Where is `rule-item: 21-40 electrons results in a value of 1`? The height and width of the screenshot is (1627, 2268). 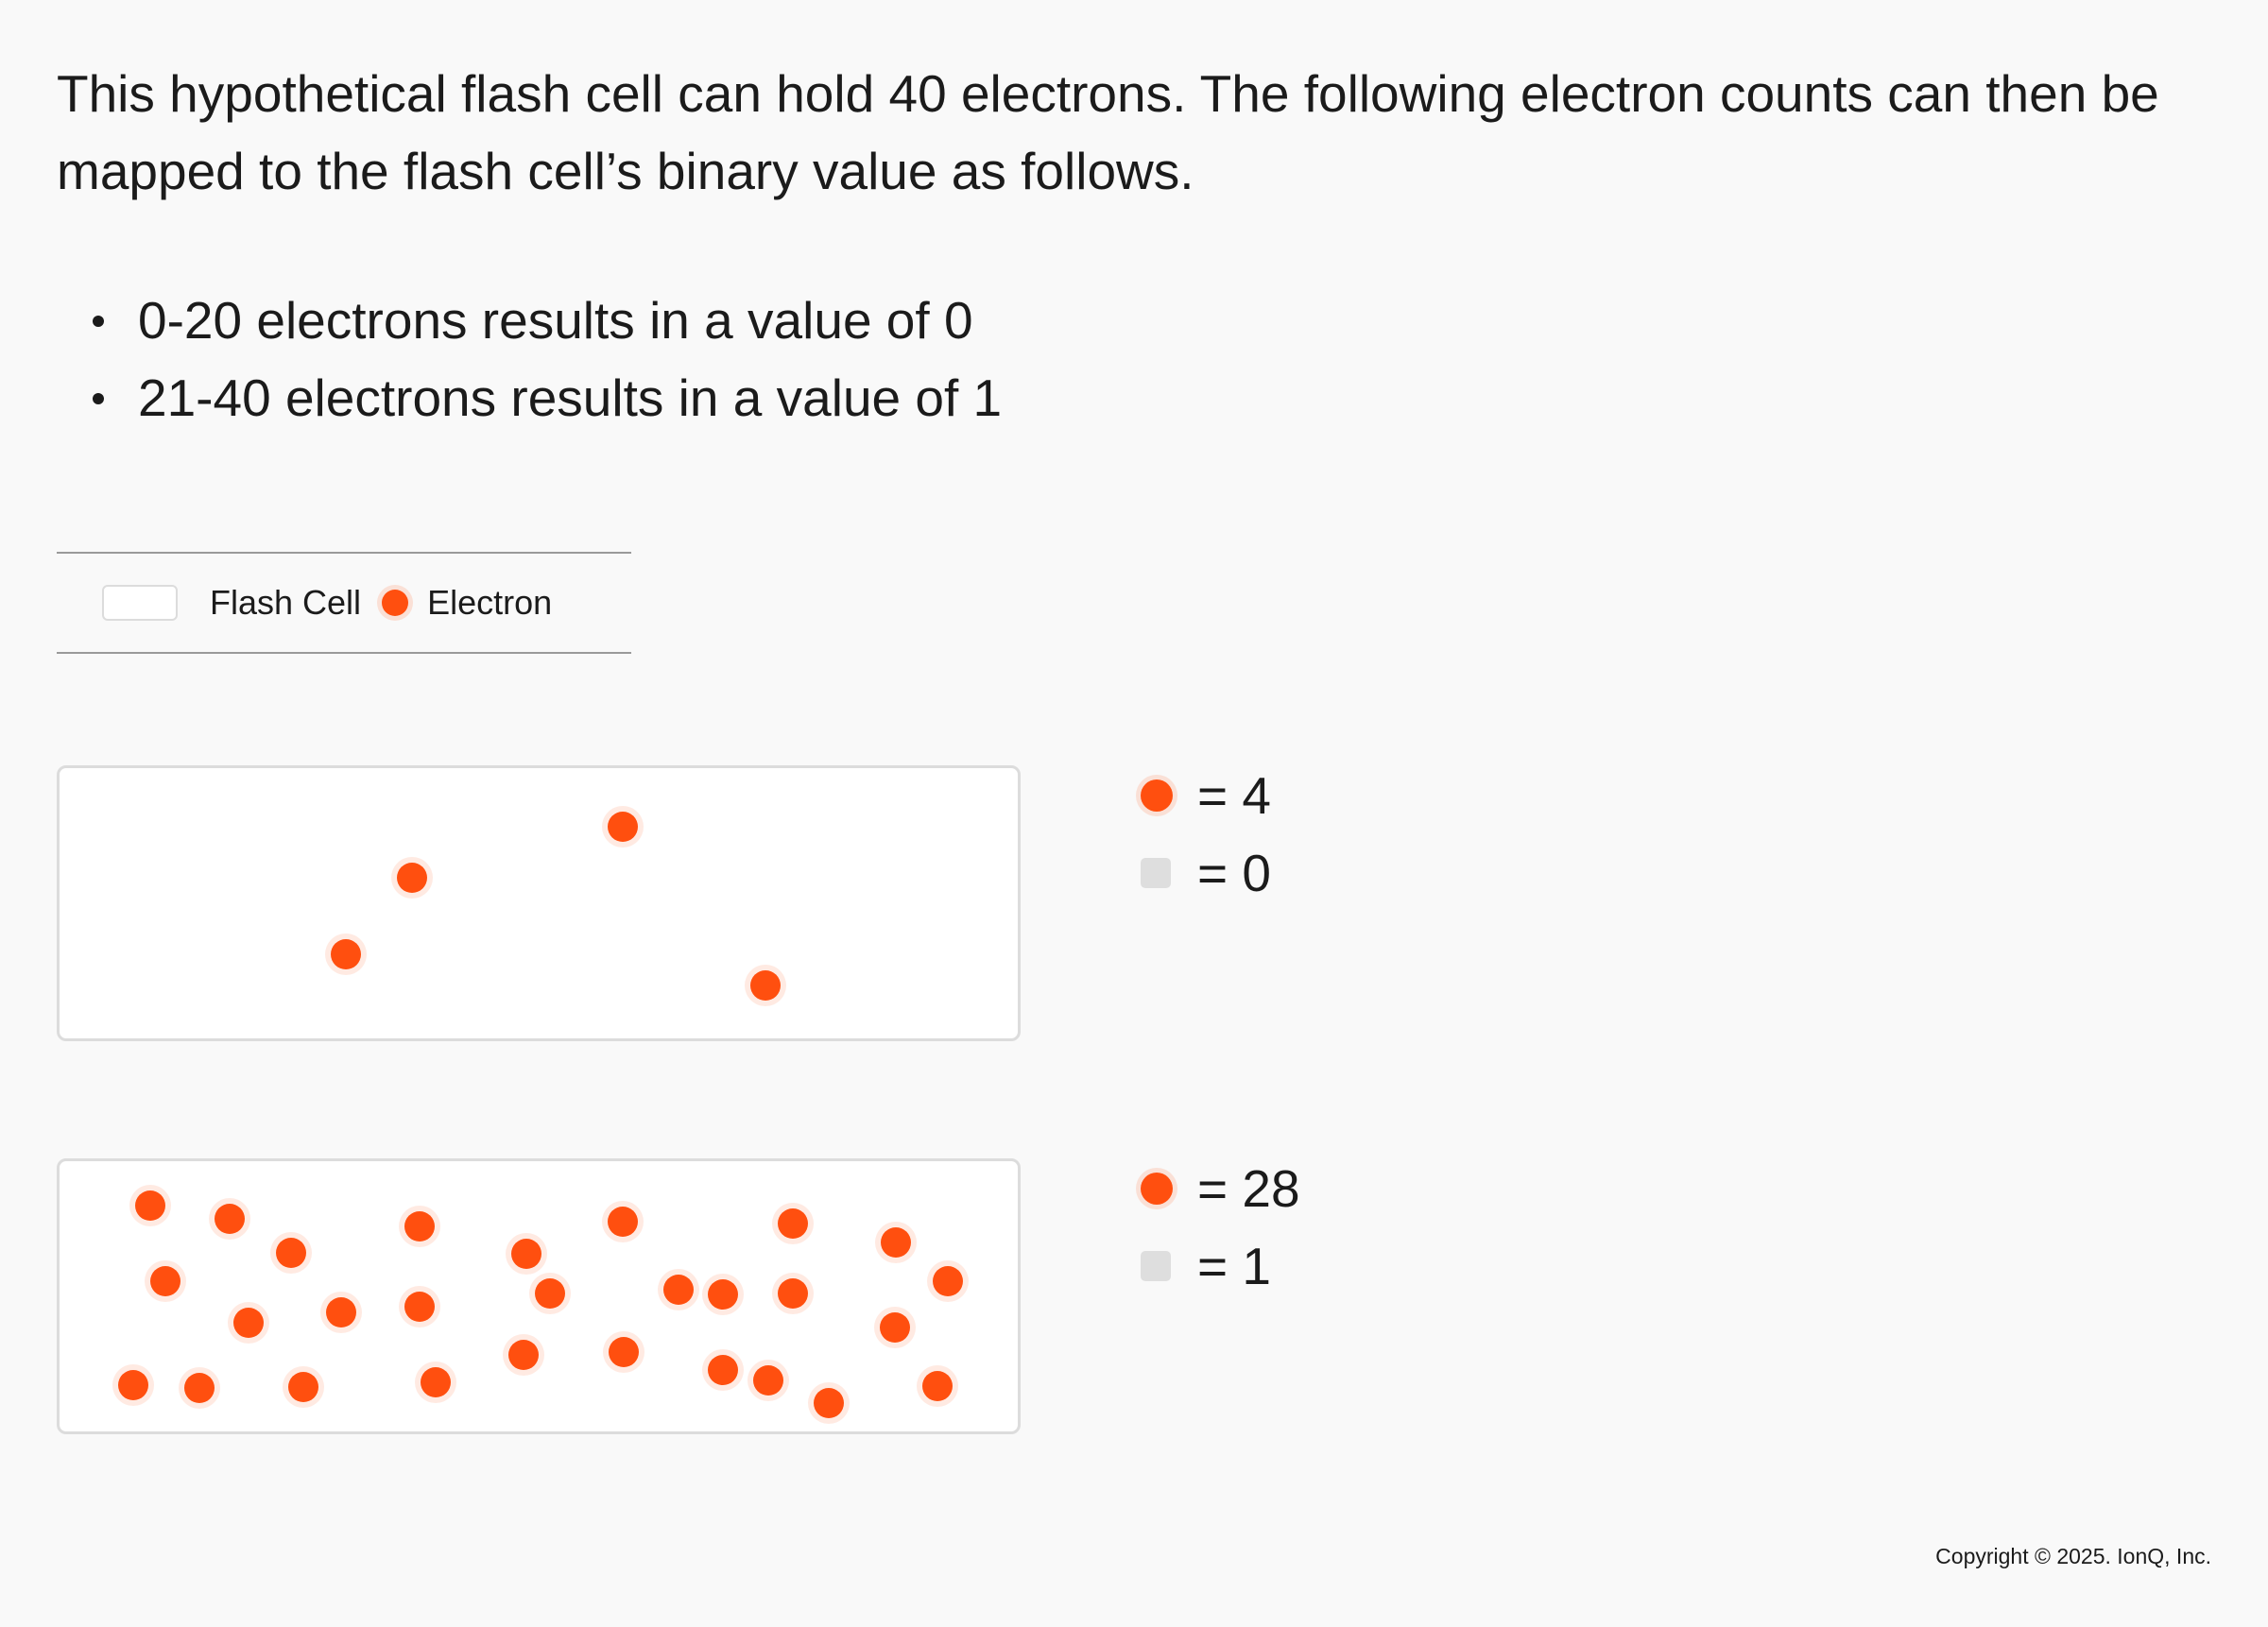
rule-item: 21-40 electrons results in a value of 1 is located at coordinates (543, 398).